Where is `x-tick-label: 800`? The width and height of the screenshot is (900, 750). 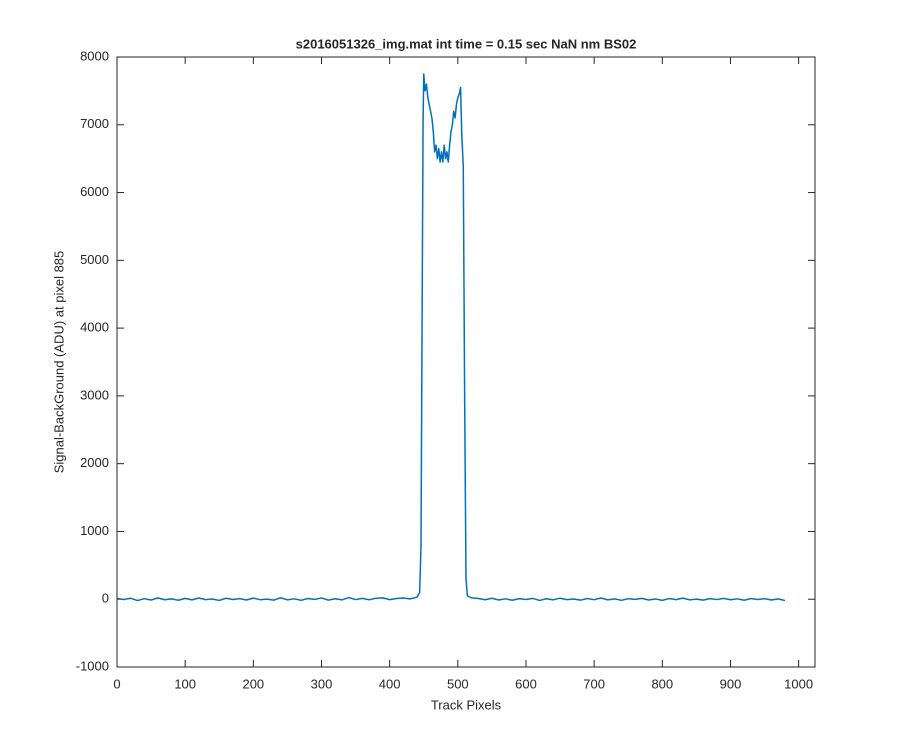 x-tick-label: 800 is located at coordinates (662, 683).